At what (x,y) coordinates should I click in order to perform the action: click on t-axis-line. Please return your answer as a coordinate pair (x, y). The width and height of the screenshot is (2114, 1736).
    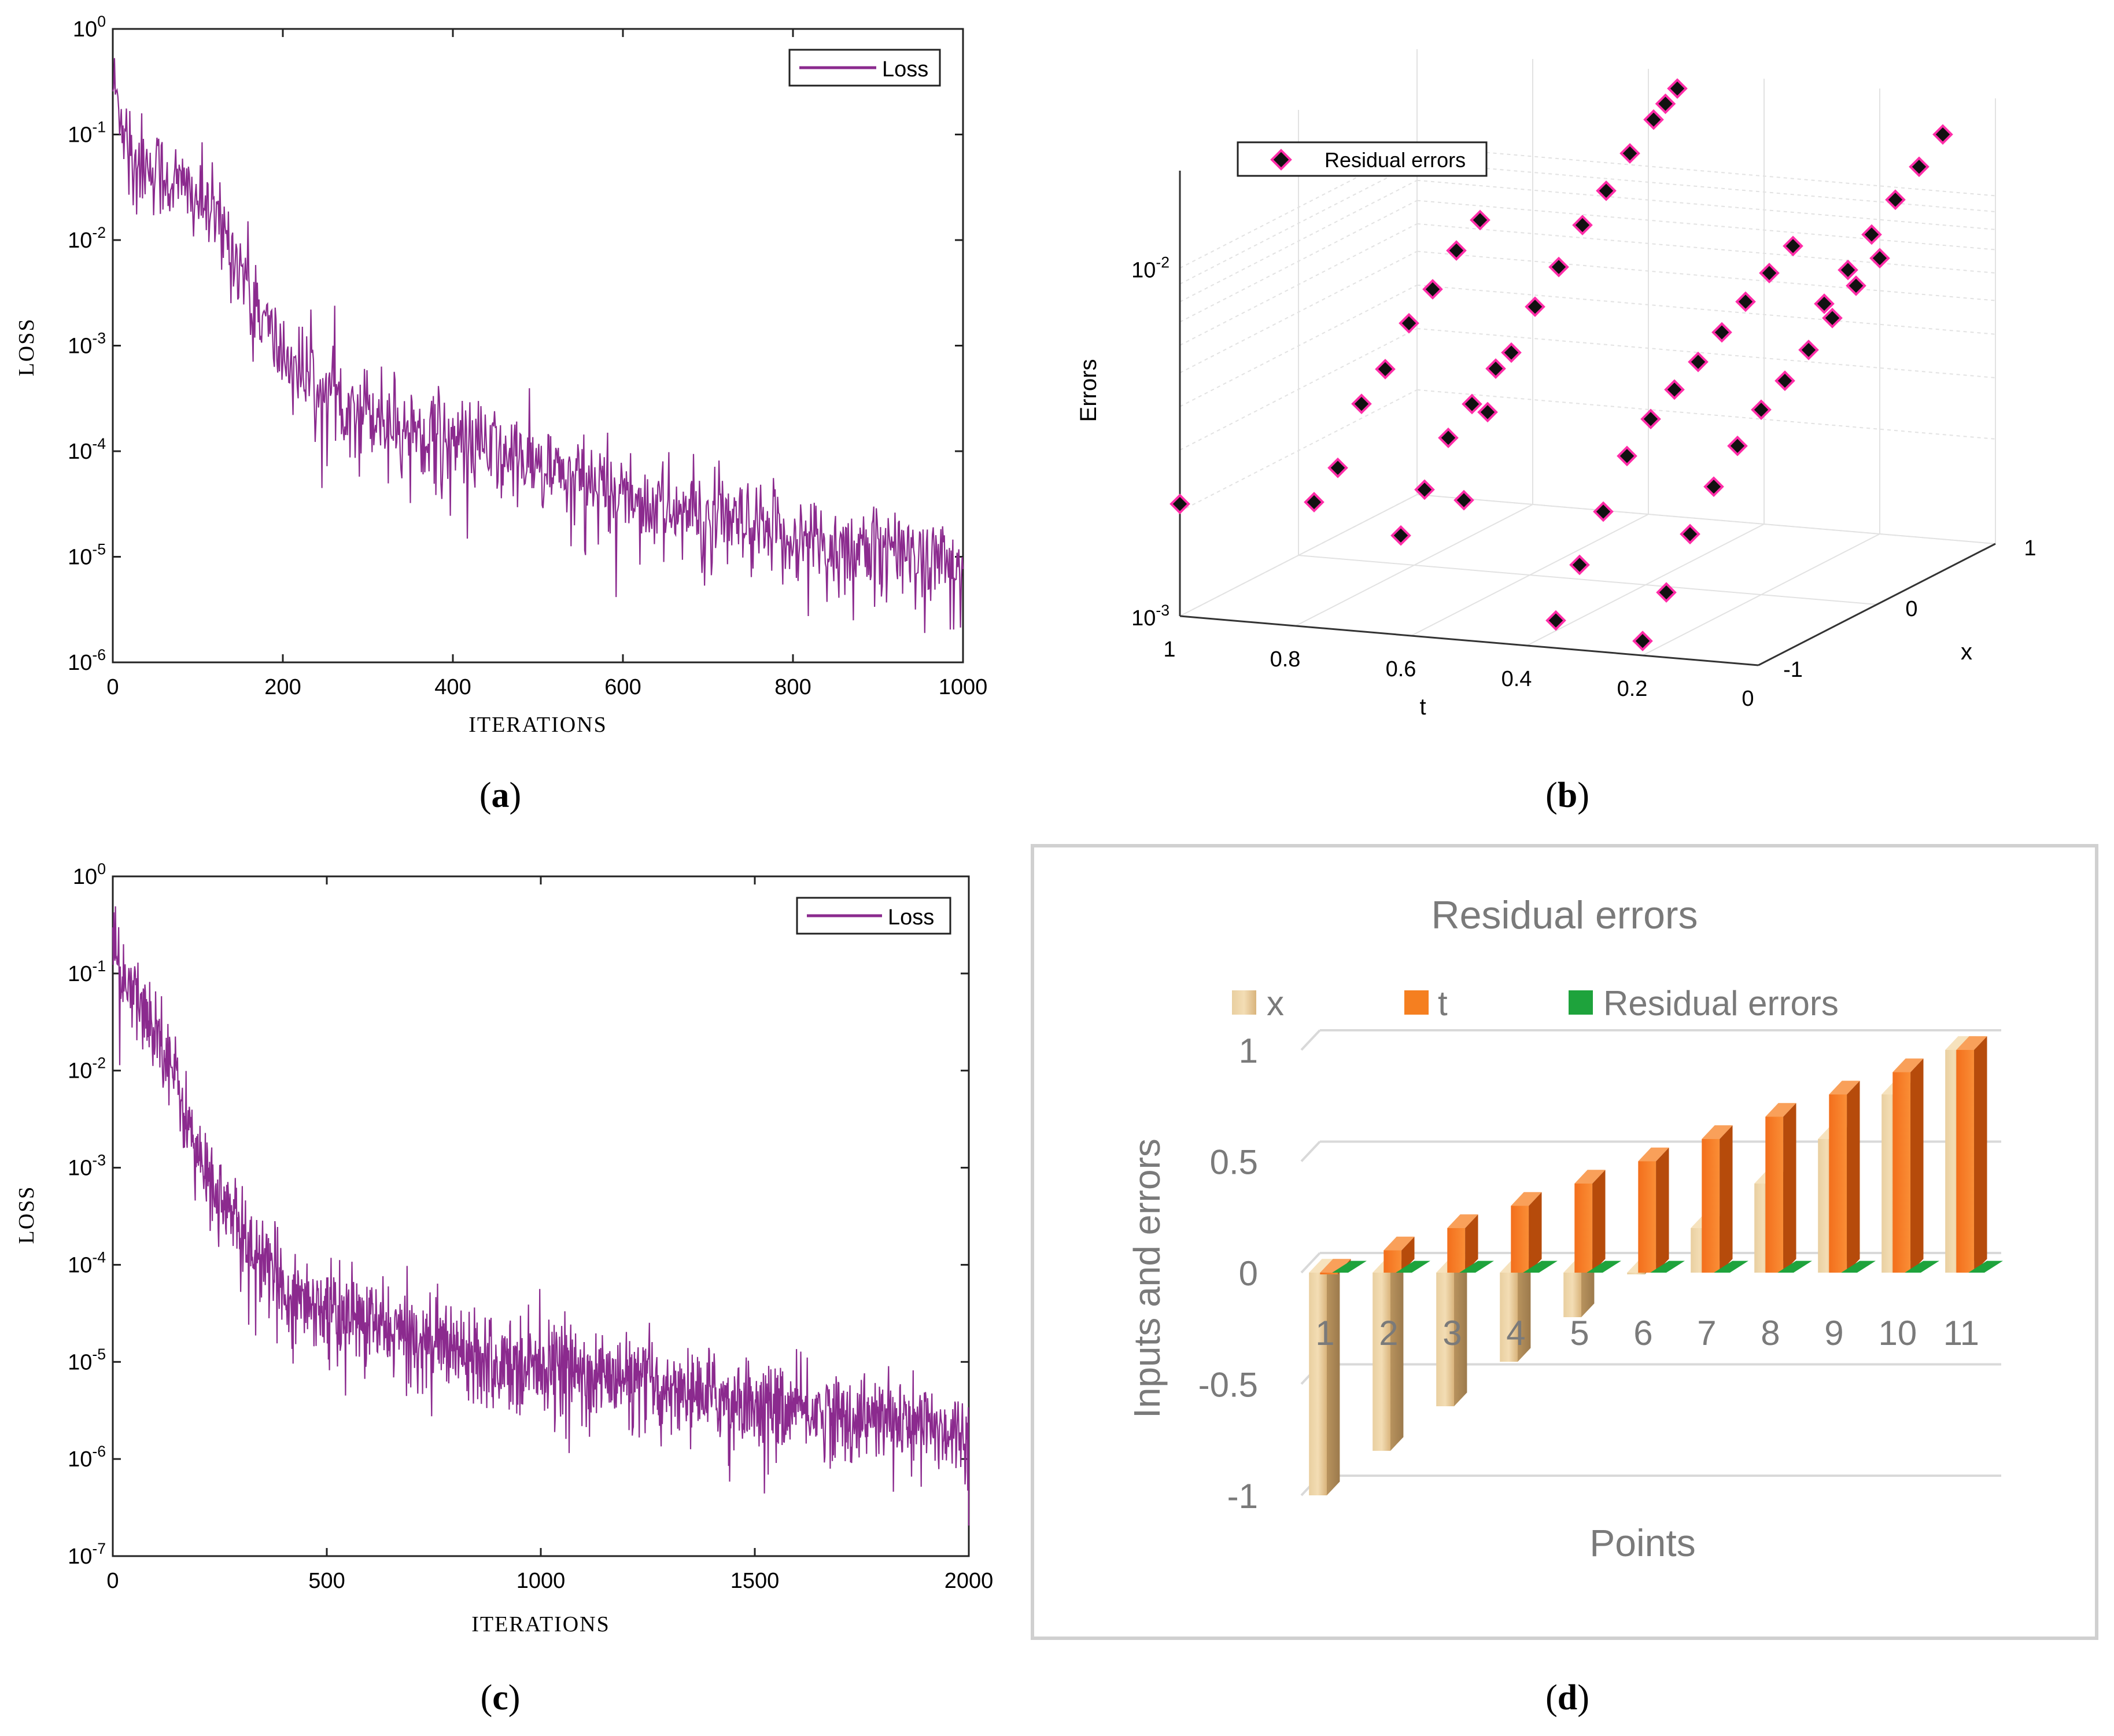
    Looking at the image, I should click on (1469, 640).